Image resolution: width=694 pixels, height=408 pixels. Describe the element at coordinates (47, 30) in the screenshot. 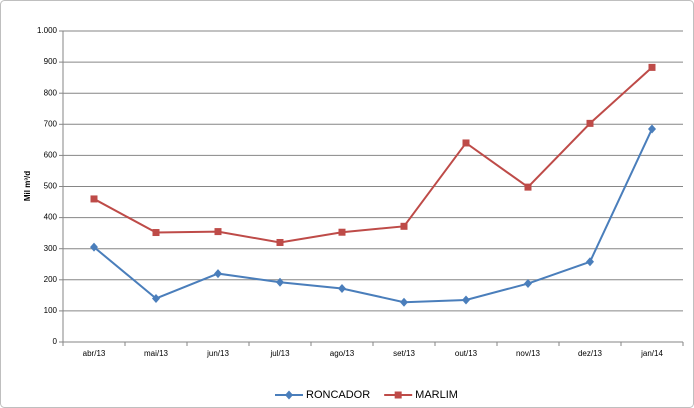

I see `y-tick-label: 1.000` at that location.